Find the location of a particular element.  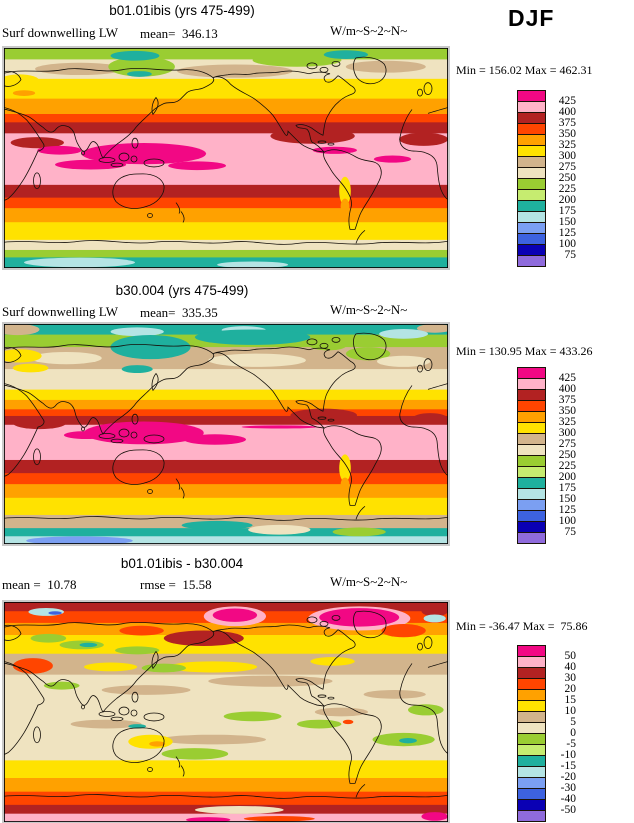

colorbar-tick-label: 325 is located at coordinates (567, 145).